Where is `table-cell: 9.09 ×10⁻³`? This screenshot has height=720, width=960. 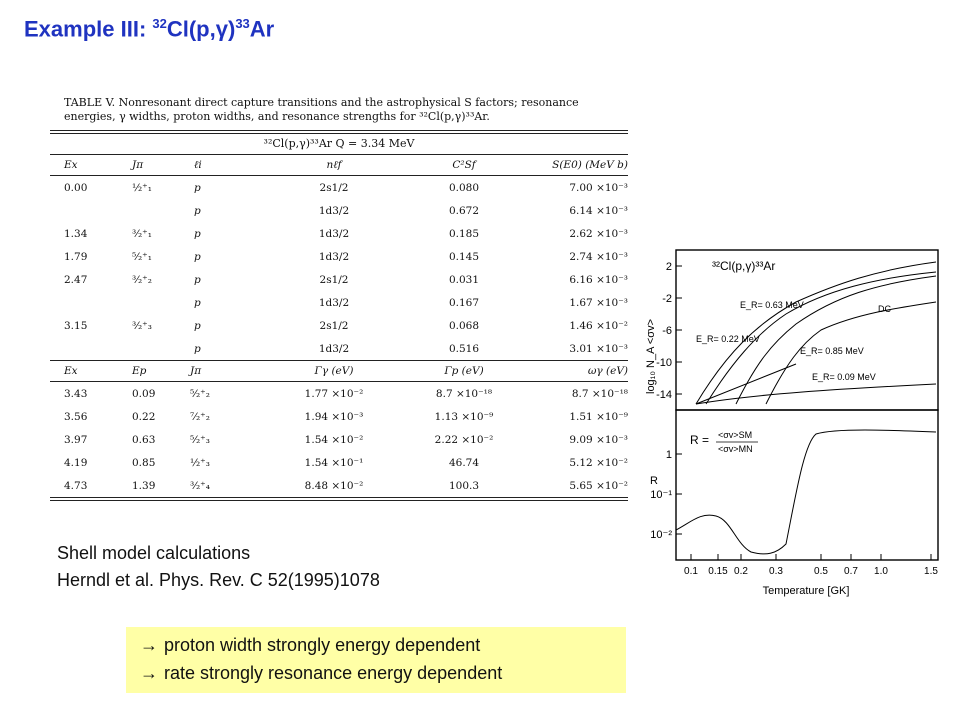 table-cell: 9.09 ×10⁻³ is located at coordinates (598, 439).